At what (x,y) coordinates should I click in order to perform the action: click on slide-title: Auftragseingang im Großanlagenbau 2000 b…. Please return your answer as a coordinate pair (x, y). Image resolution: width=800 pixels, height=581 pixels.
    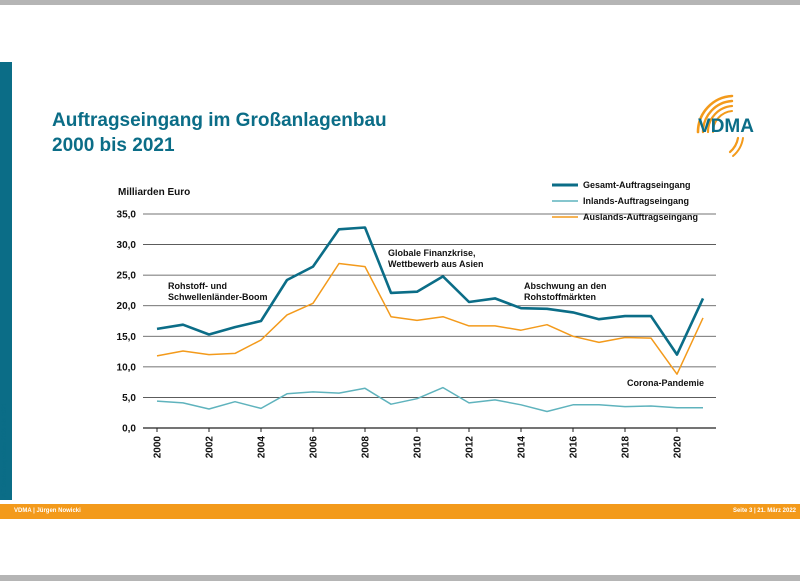
    Looking at the image, I should click on (219, 133).